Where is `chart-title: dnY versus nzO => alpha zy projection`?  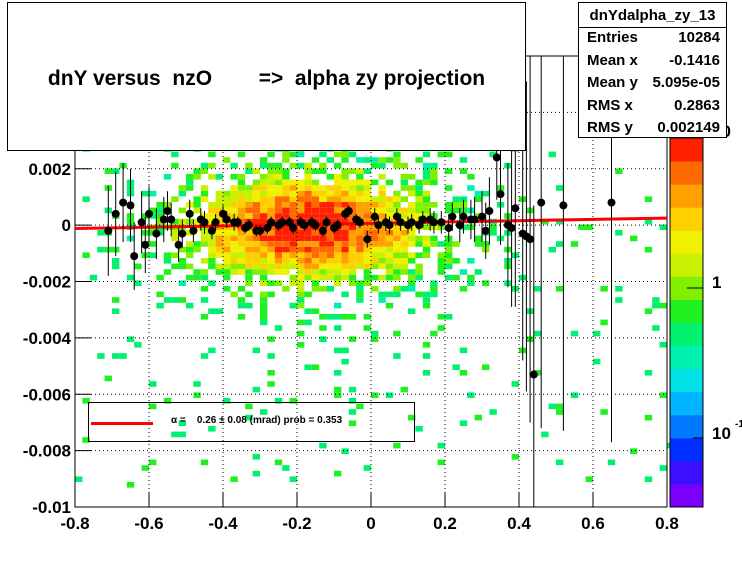 chart-title: dnY versus nzO => alpha zy projection is located at coordinates (266, 78).